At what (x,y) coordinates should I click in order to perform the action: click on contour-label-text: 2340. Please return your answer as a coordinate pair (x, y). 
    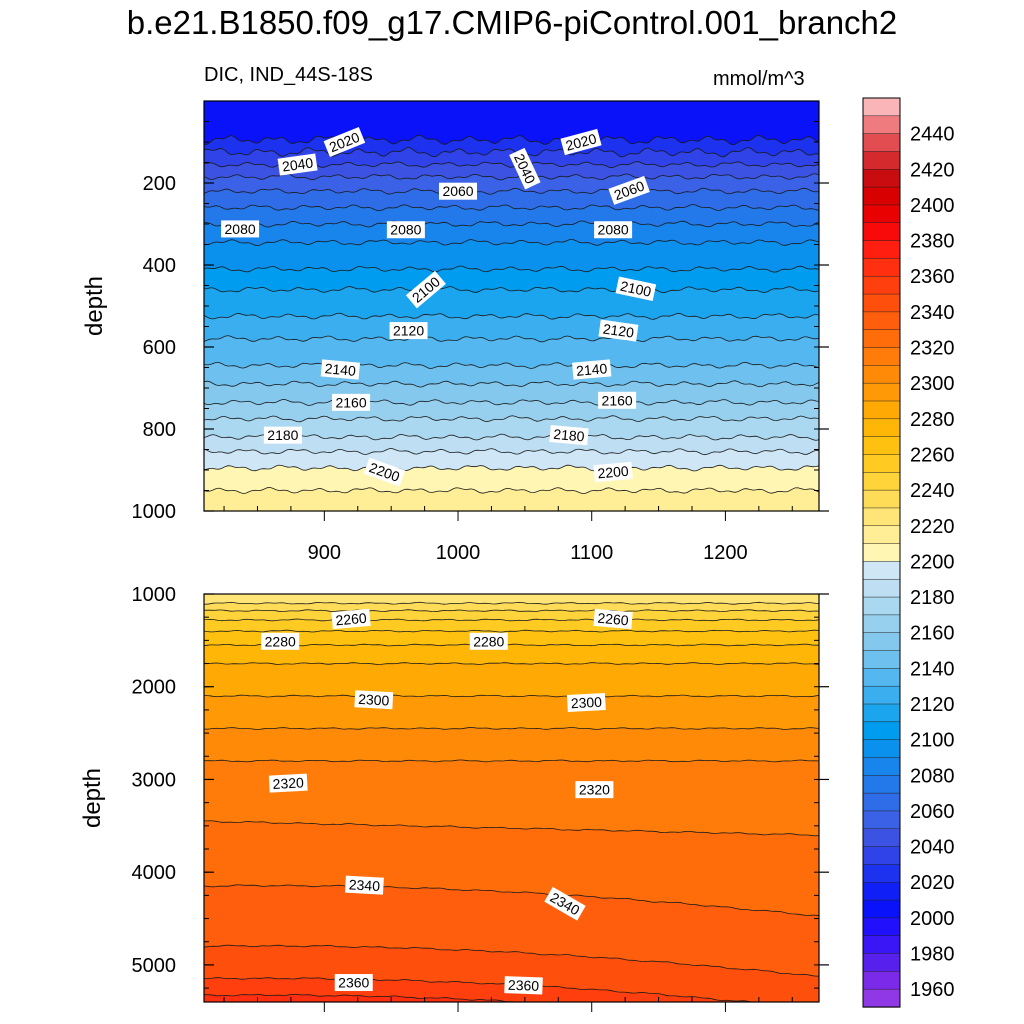
    Looking at the image, I should click on (364, 885).